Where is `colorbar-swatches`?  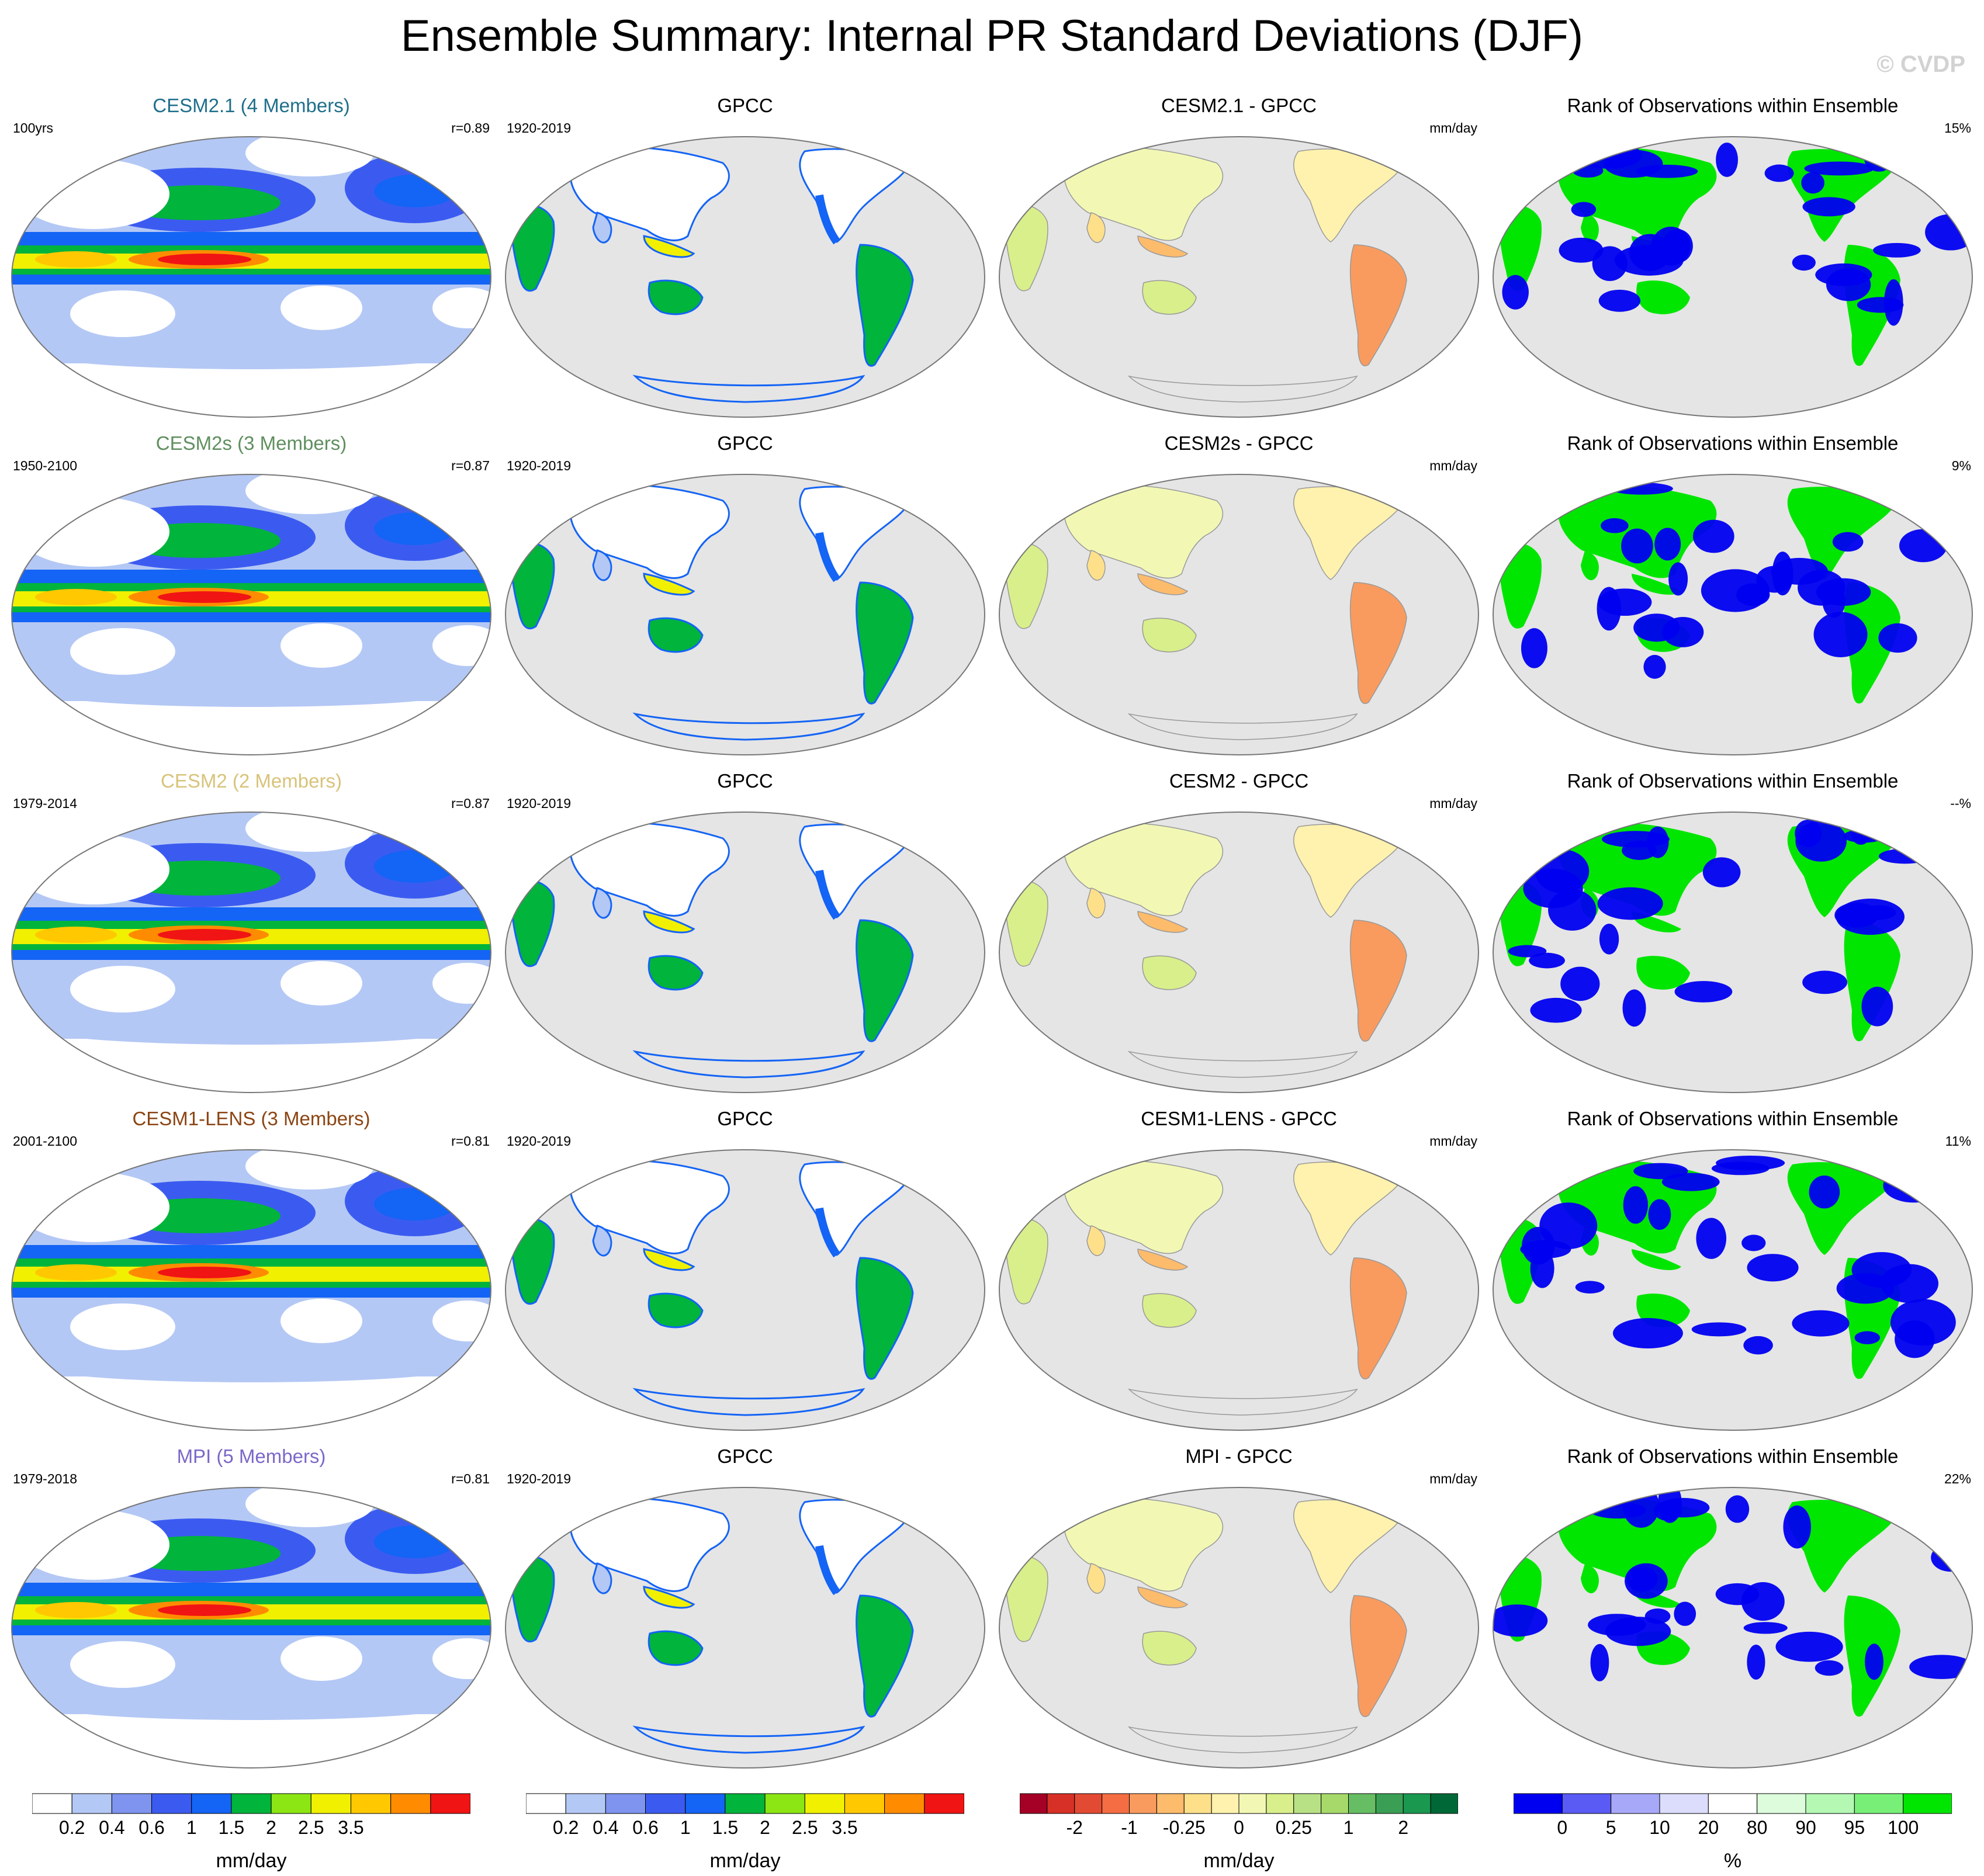 colorbar-swatches is located at coordinates (745, 1803).